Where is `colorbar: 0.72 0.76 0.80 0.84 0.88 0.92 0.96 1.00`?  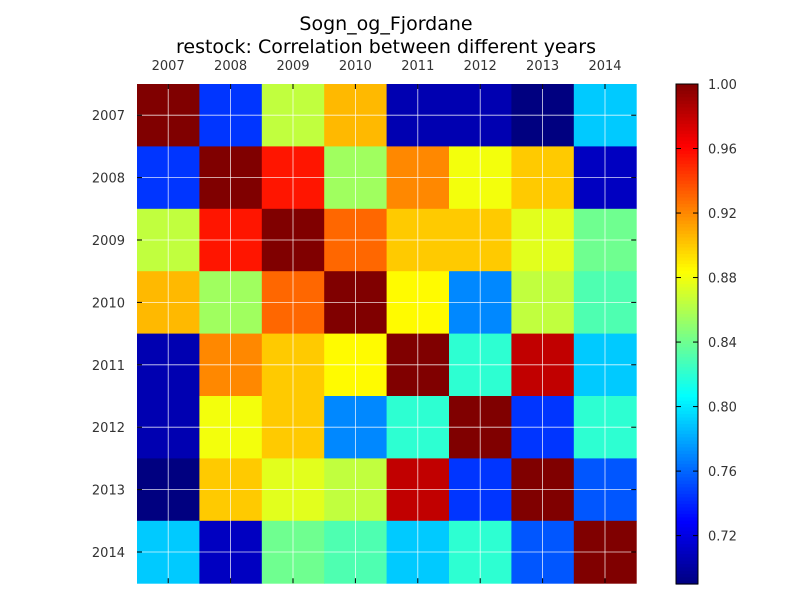
colorbar: 0.72 0.76 0.80 0.84 0.88 0.92 0.96 1.00 is located at coordinates (706, 331).